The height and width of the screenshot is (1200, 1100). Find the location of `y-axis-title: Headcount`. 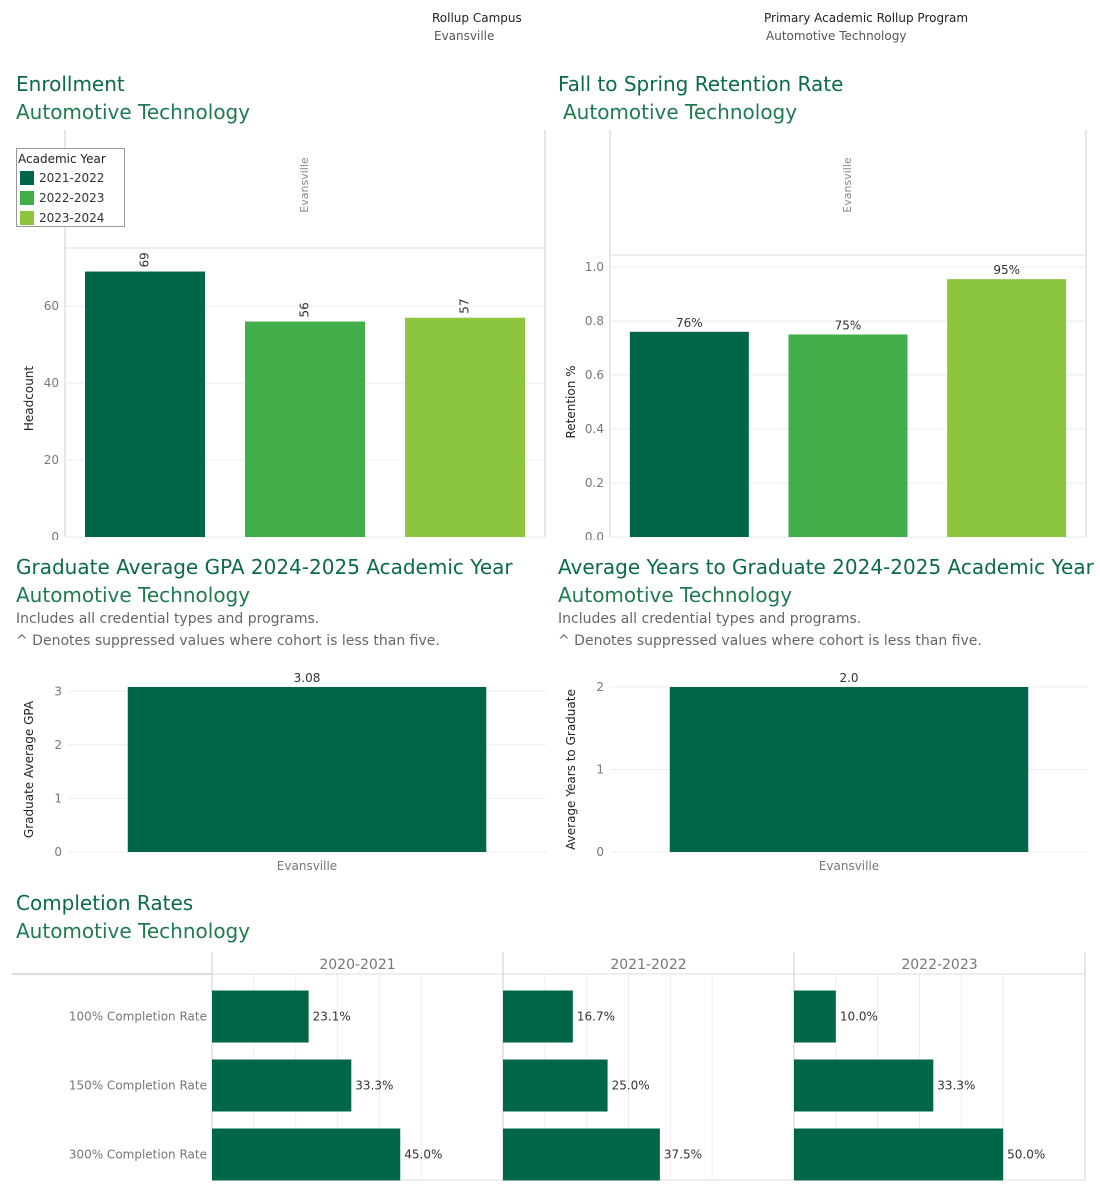

y-axis-title: Headcount is located at coordinates (29, 399).